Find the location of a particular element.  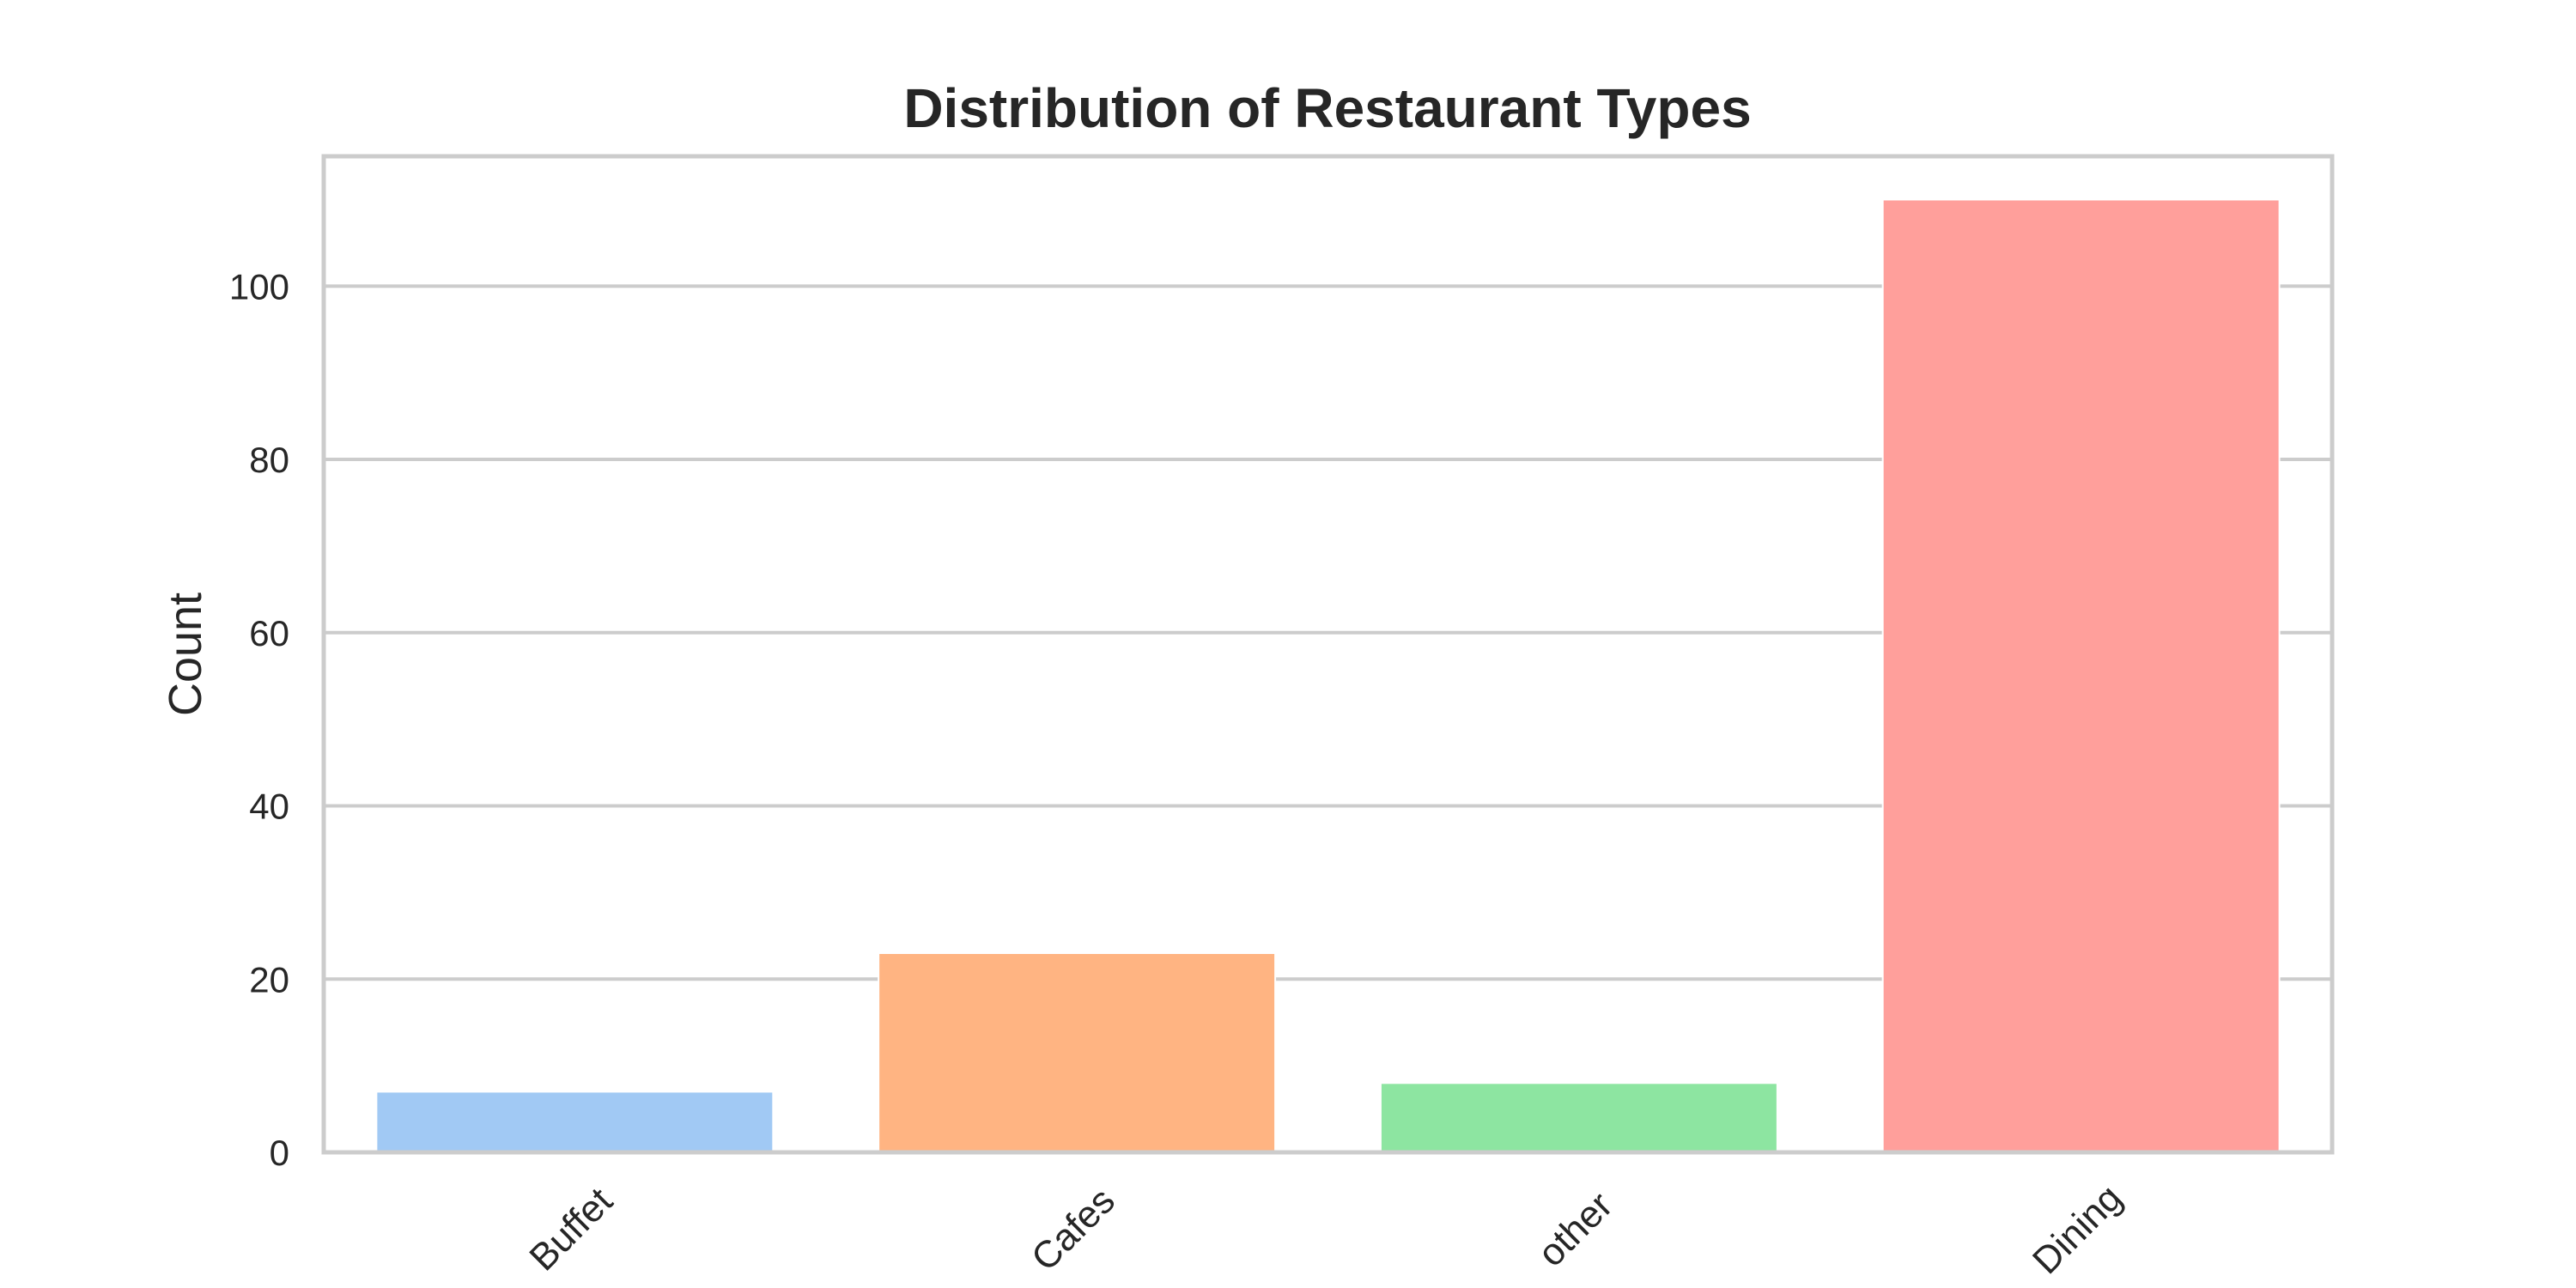

y-tick-labels: 0 20 40 60 80 100 is located at coordinates (259, 719).